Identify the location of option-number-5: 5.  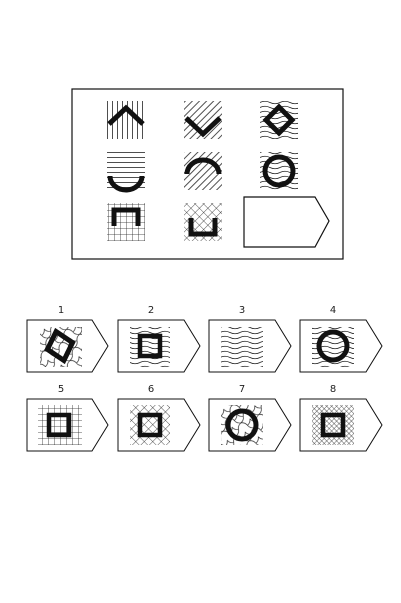
(61, 389).